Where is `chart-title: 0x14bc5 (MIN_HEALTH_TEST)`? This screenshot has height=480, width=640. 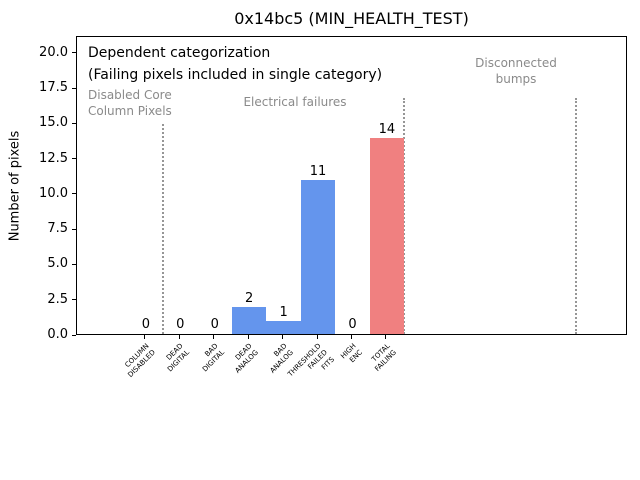 chart-title: 0x14bc5 (MIN_HEALTH_TEST) is located at coordinates (351, 18).